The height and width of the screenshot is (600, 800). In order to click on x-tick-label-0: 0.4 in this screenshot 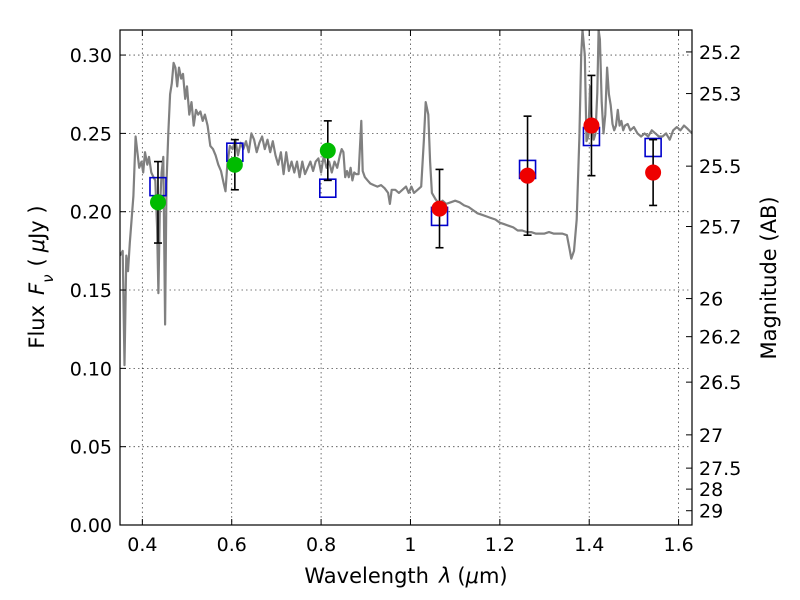, I will do `click(142, 545)`.